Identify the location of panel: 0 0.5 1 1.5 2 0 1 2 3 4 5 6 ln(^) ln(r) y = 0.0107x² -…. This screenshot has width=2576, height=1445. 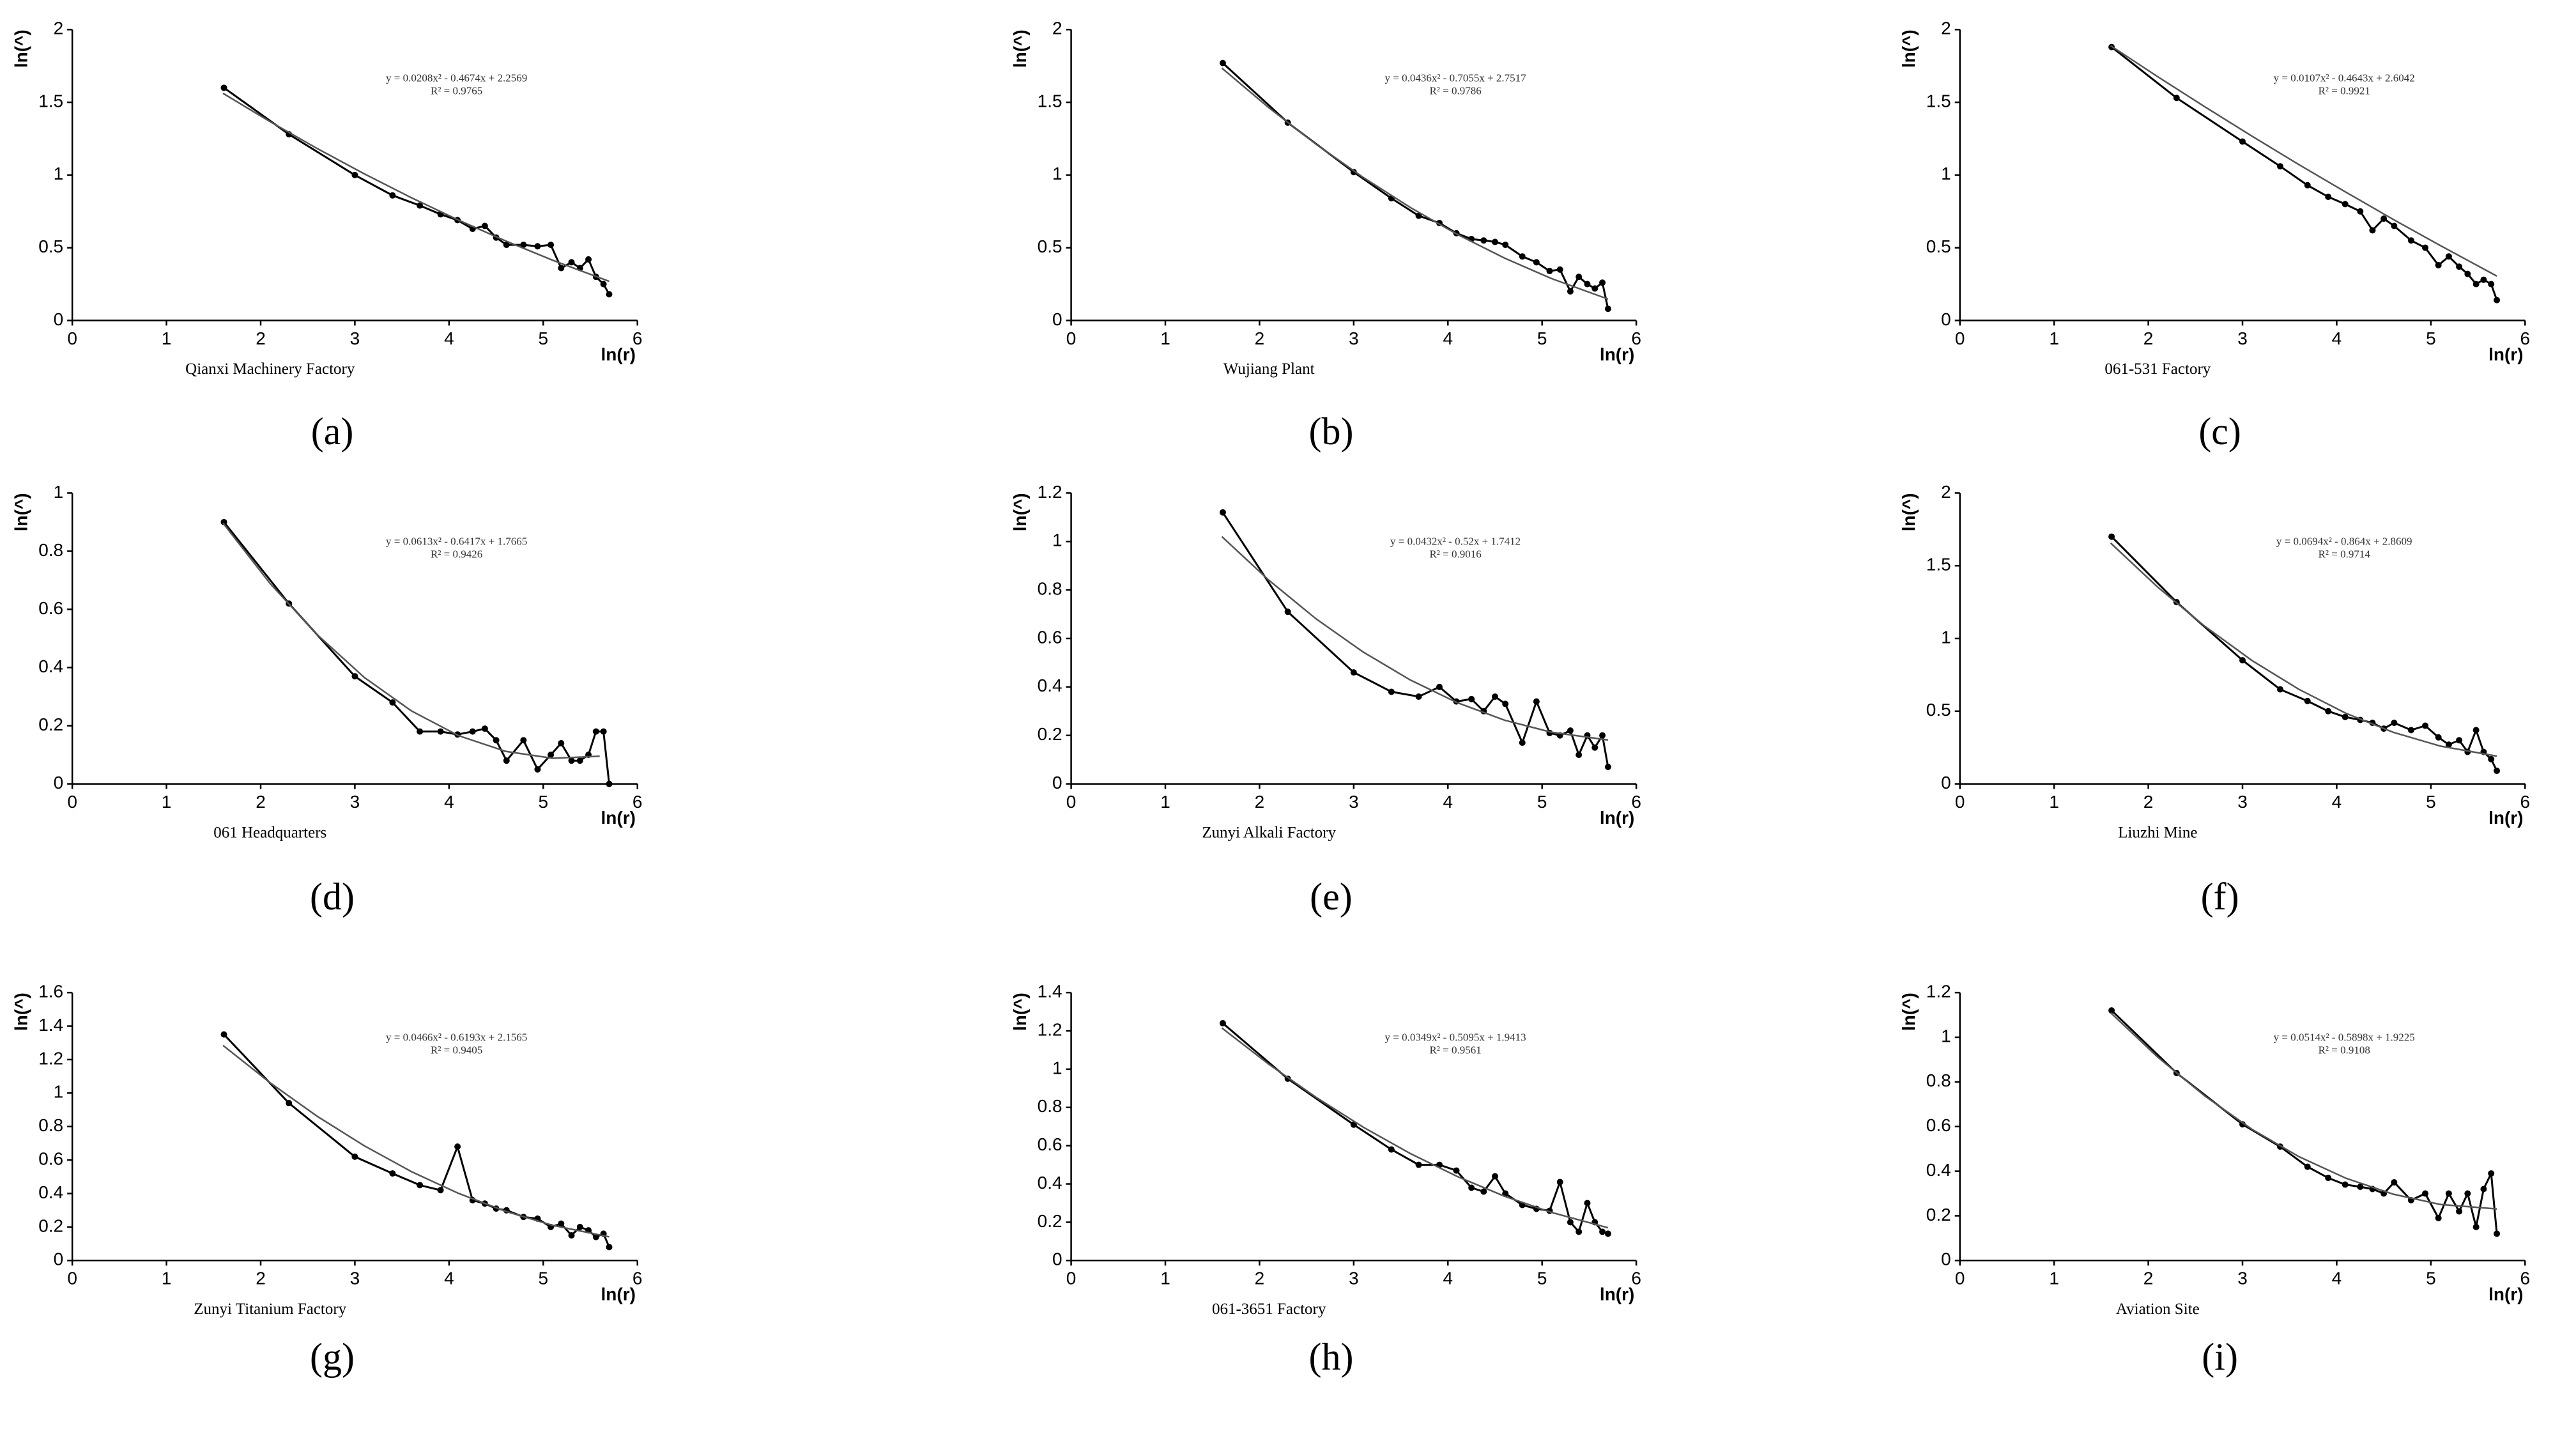
(2214, 236).